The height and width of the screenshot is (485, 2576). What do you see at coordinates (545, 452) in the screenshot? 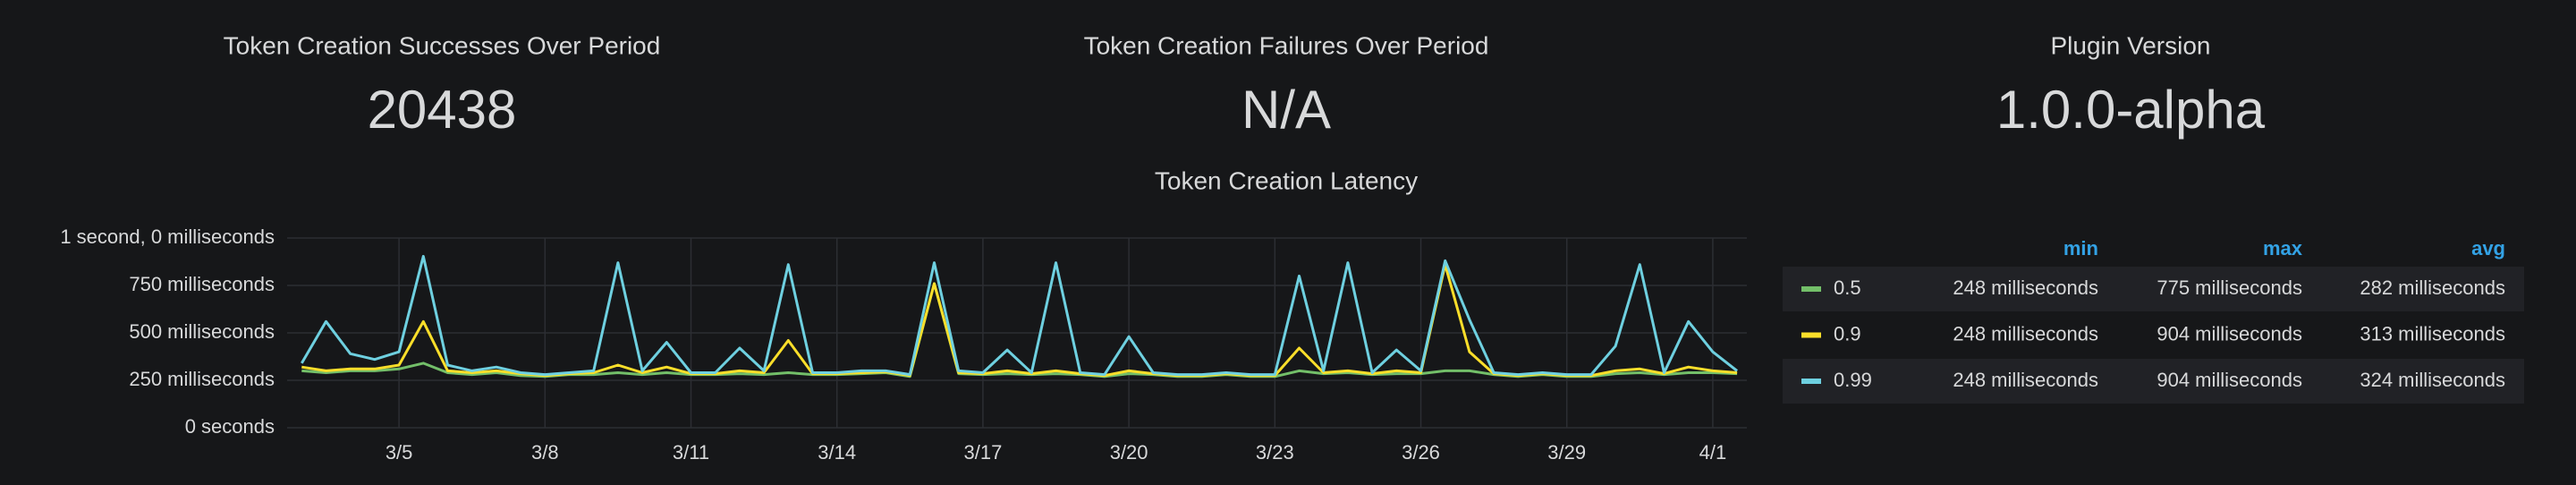
I see `x-tick-label: 3/8` at bounding box center [545, 452].